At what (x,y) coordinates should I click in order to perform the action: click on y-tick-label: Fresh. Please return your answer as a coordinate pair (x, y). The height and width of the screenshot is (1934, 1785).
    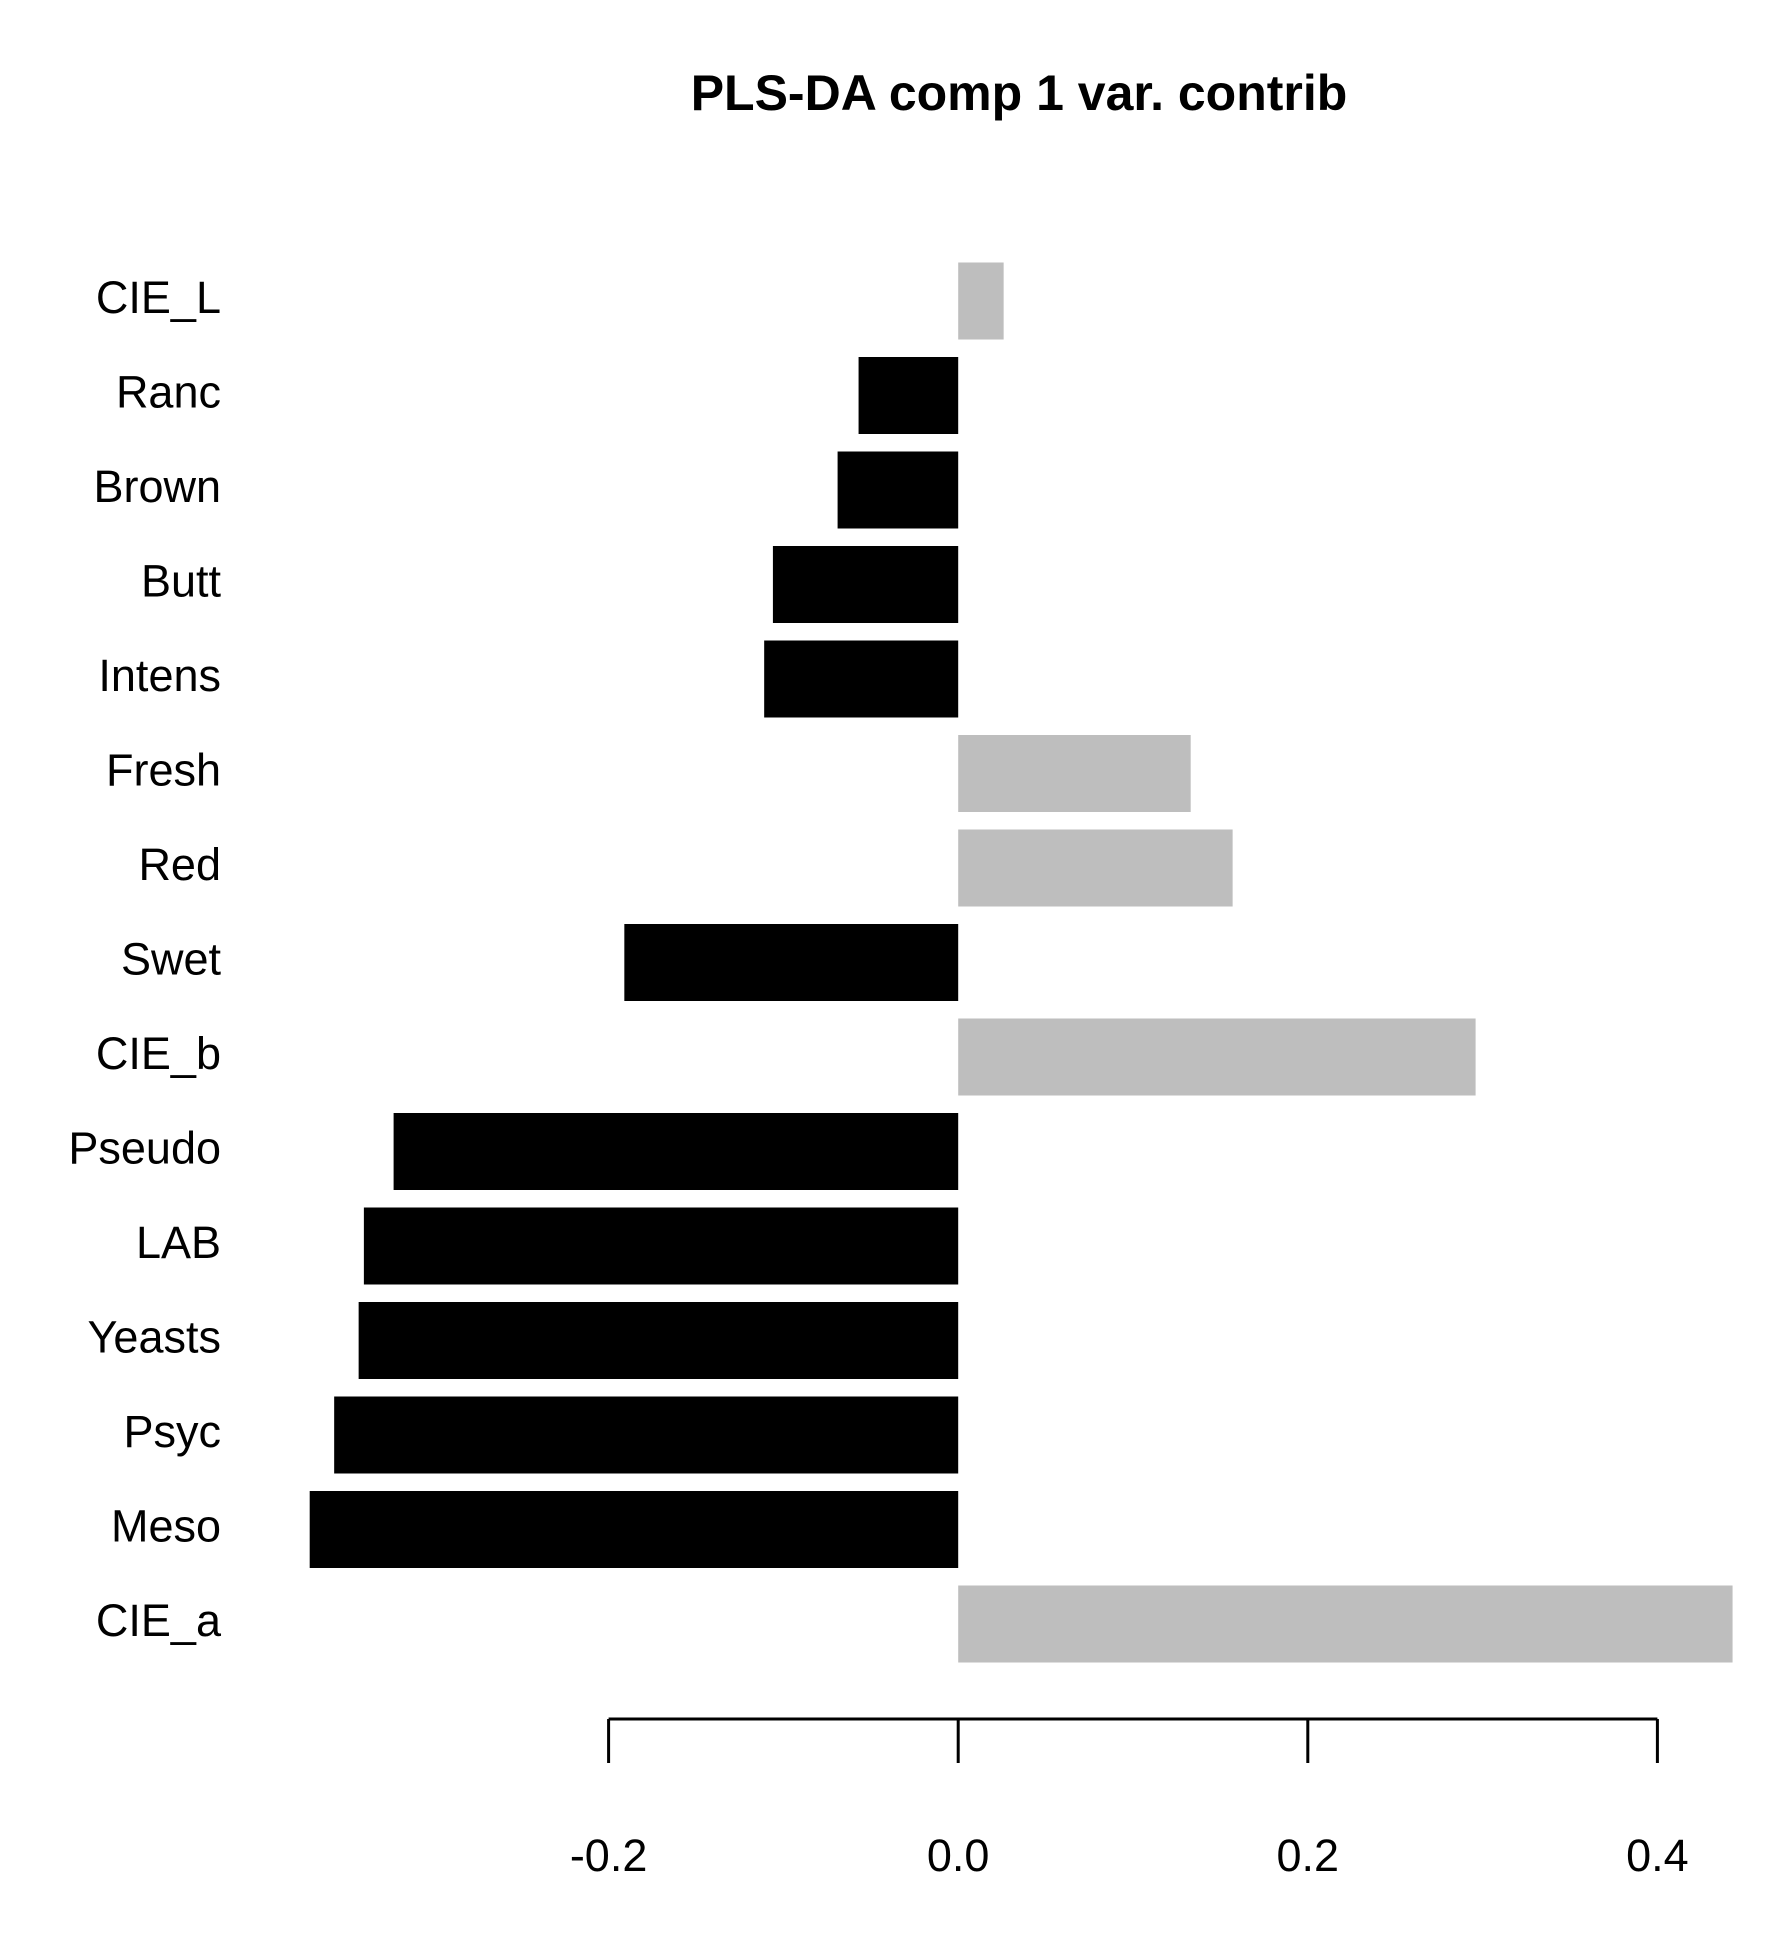
    Looking at the image, I should click on (163, 769).